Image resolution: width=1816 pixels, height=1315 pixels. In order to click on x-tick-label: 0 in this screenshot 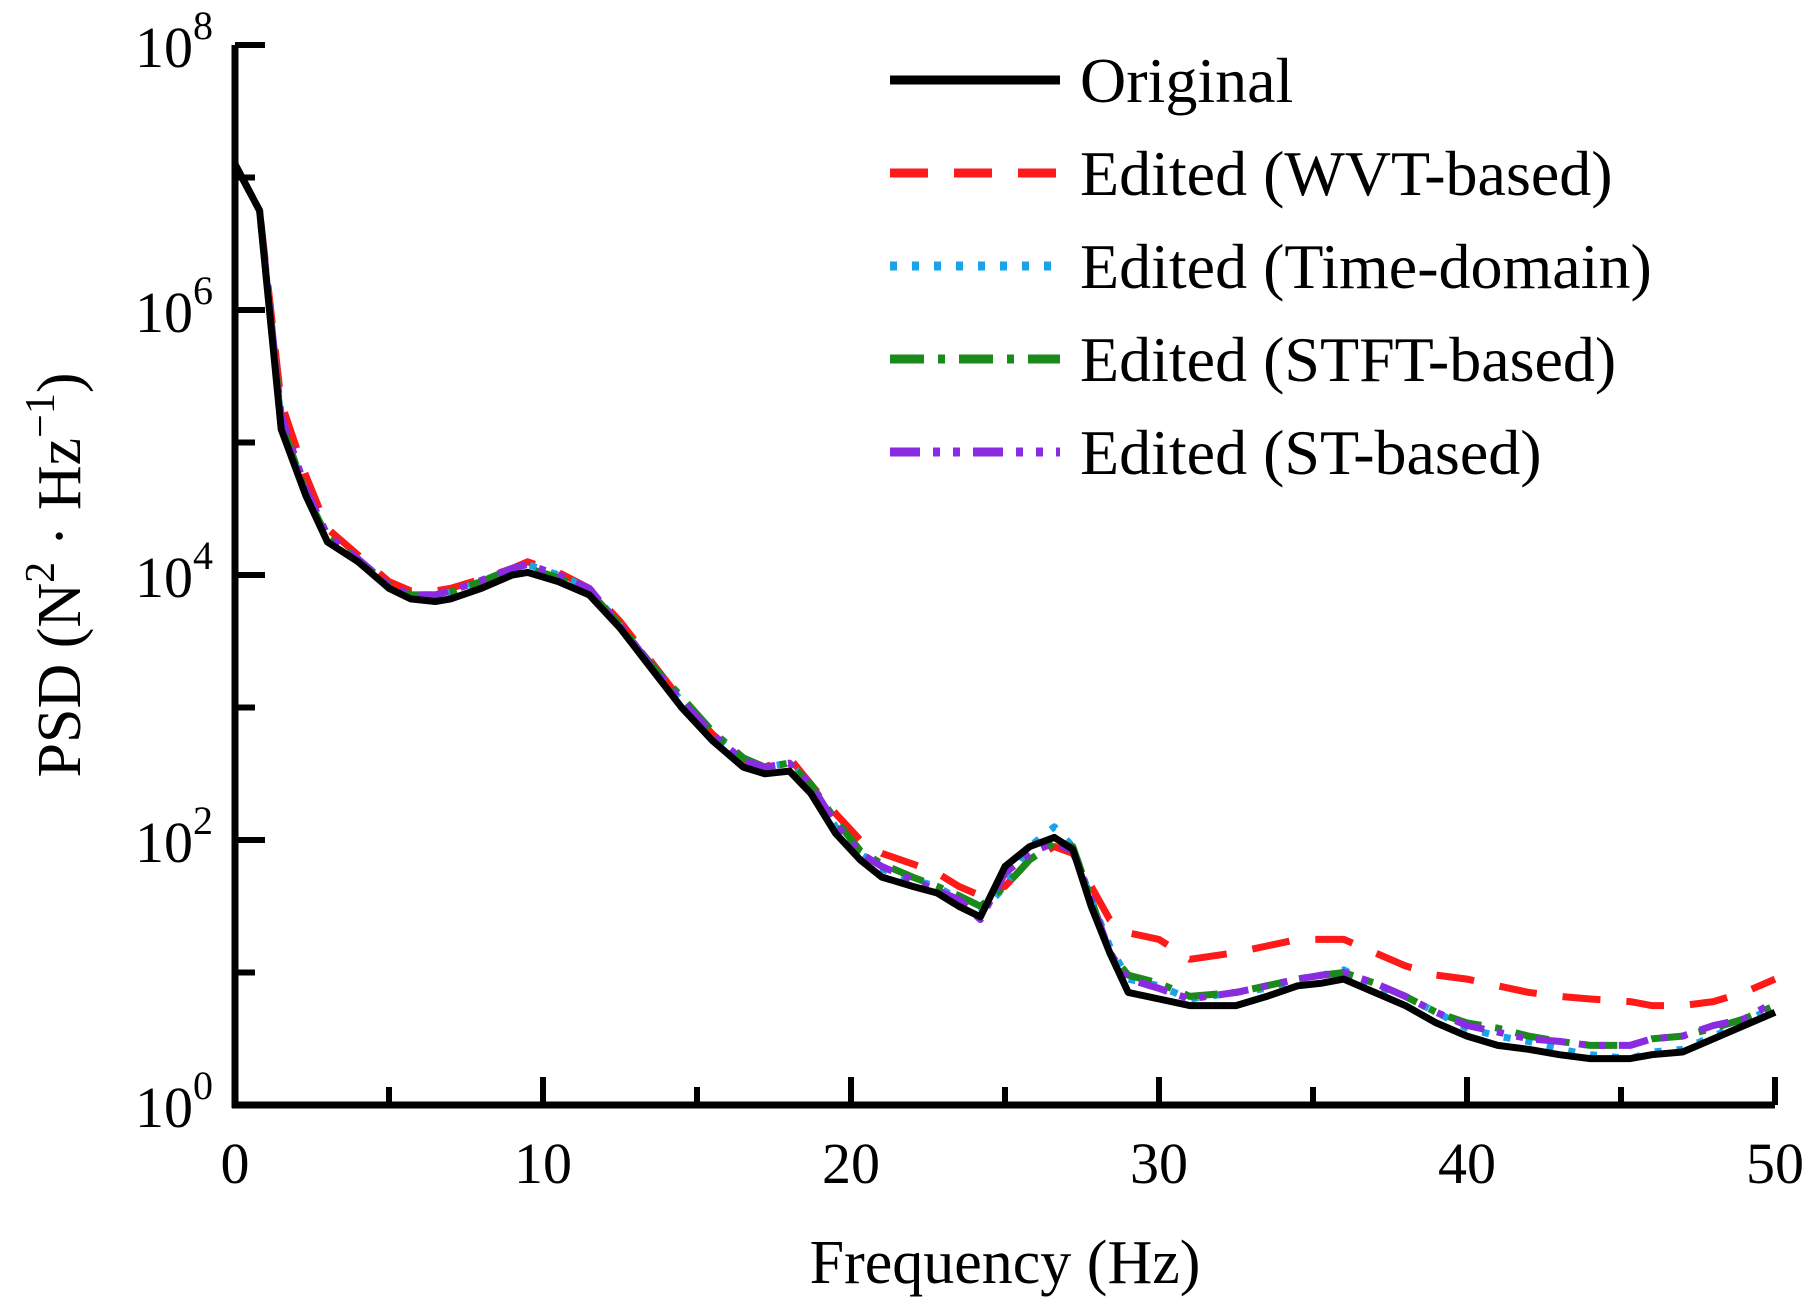, I will do `click(235, 1163)`.